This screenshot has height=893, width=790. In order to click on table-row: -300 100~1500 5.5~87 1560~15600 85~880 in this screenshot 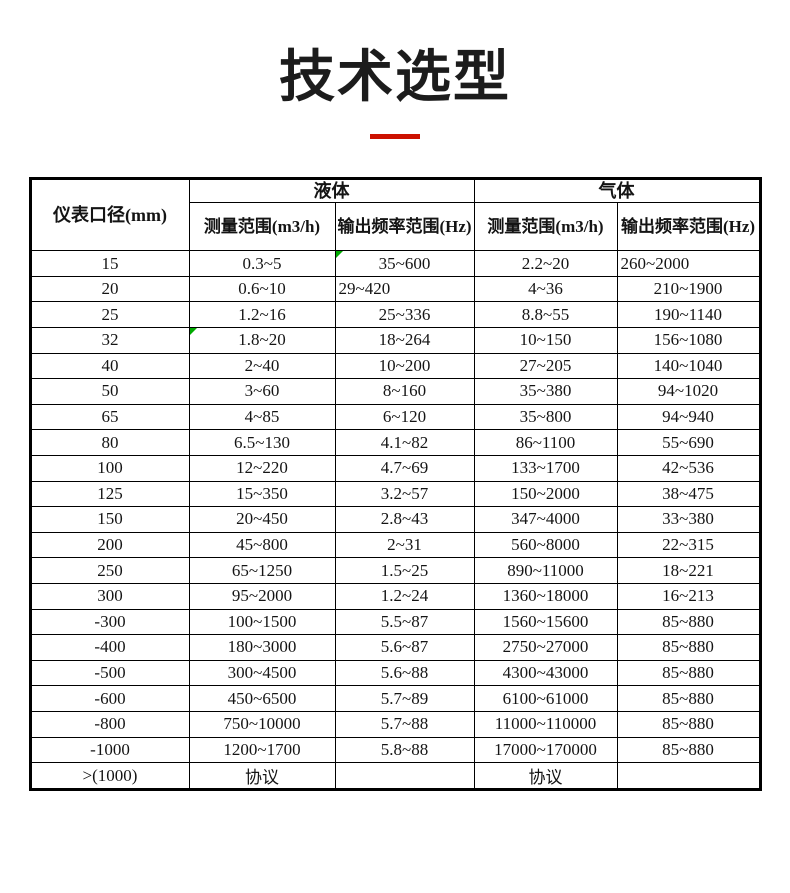, I will do `click(395, 622)`.